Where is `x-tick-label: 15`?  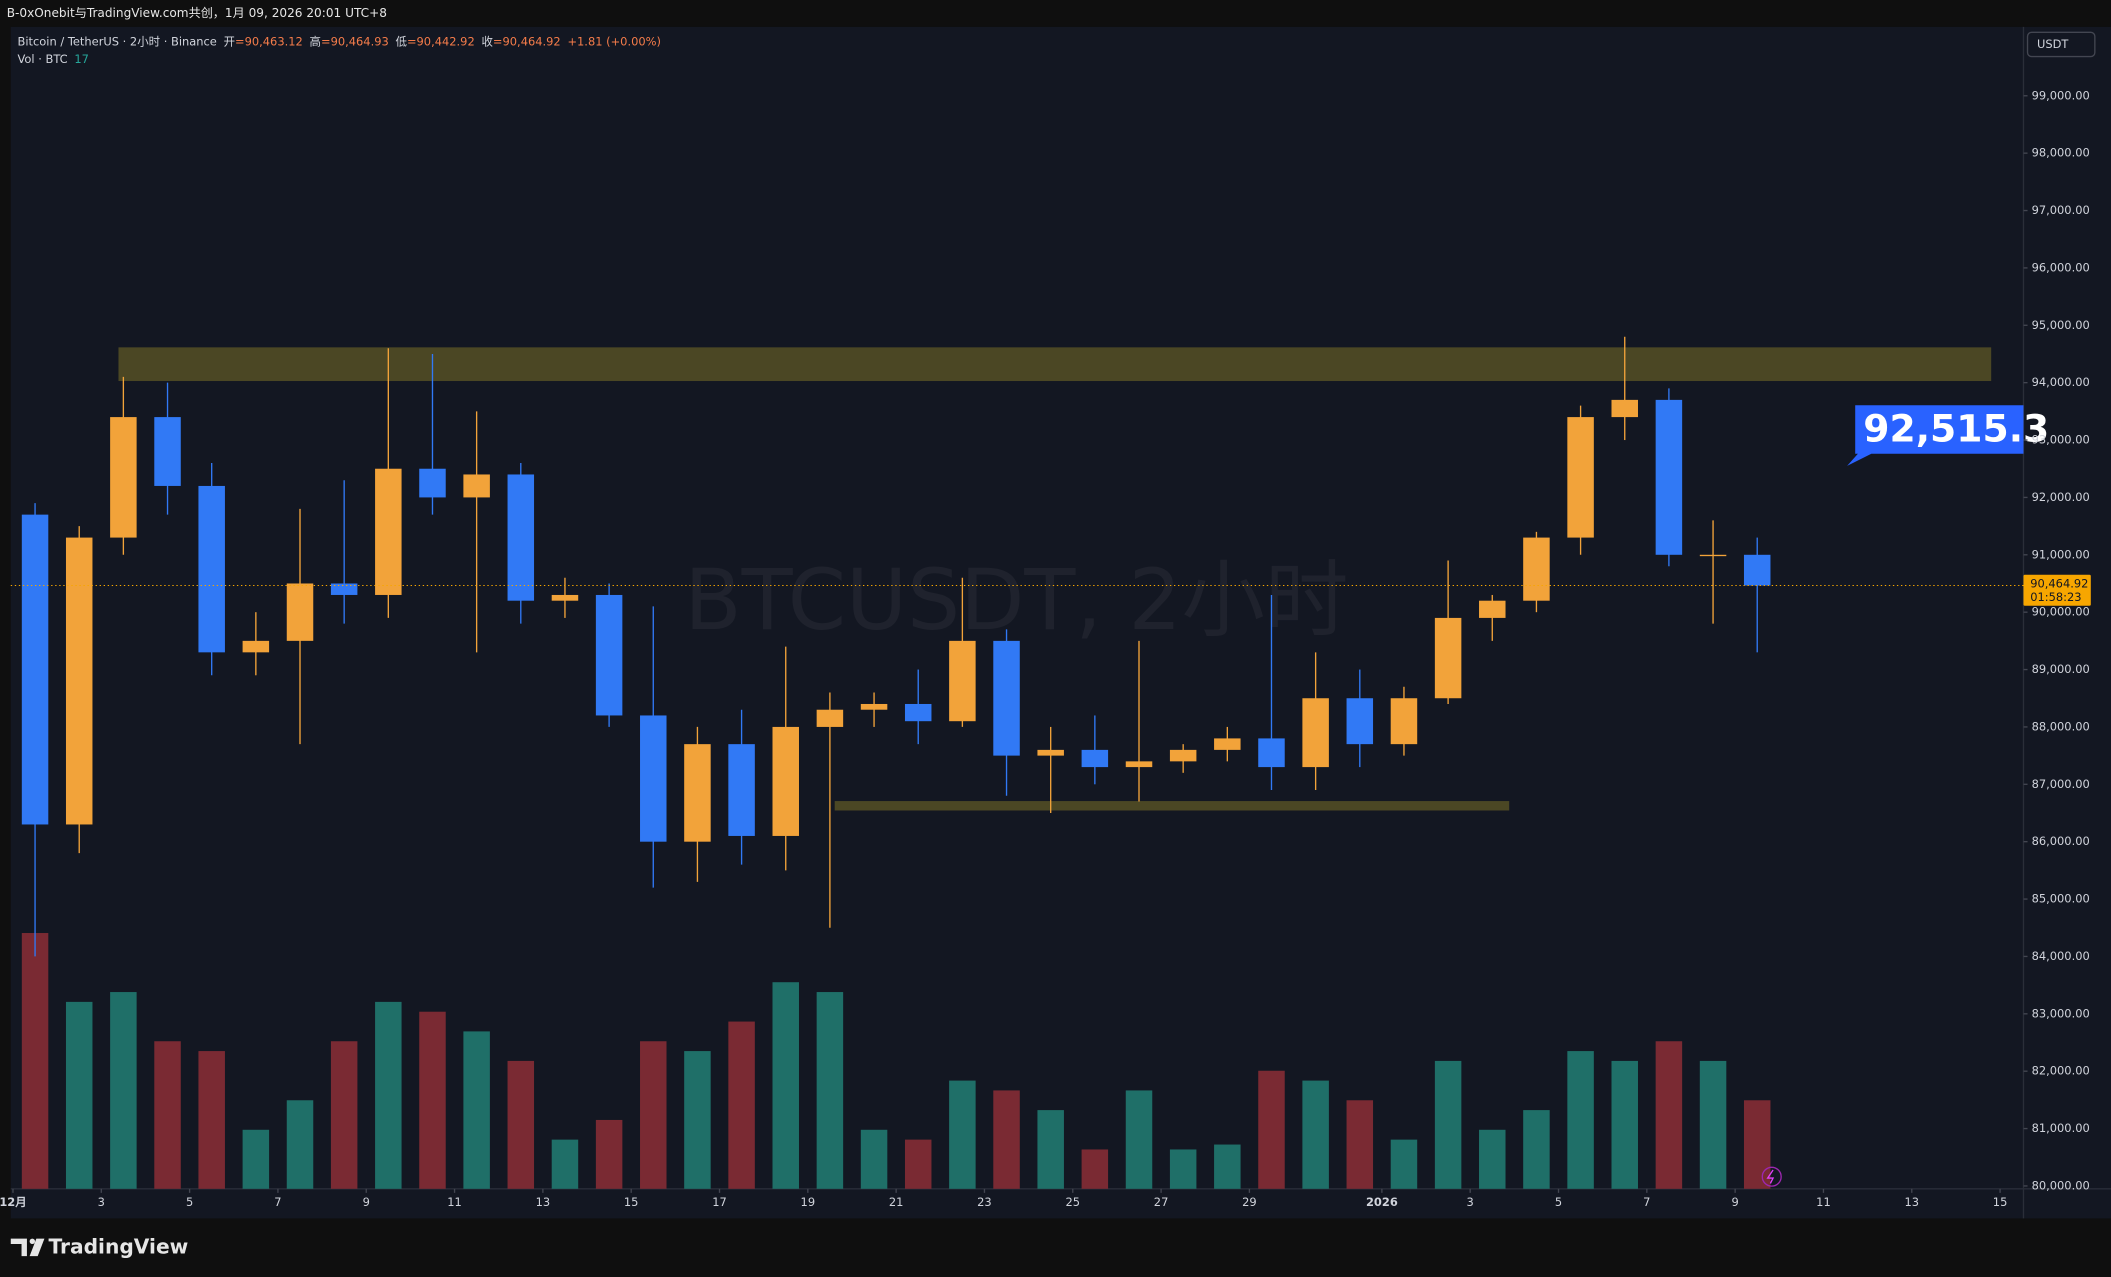 x-tick-label: 15 is located at coordinates (631, 1202).